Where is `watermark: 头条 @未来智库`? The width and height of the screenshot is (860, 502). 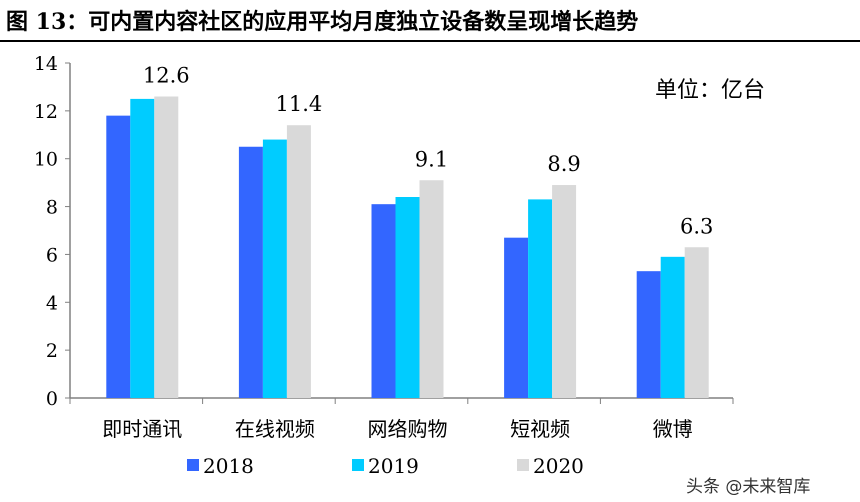 watermark: 头条 @未来智库 is located at coordinates (748, 487).